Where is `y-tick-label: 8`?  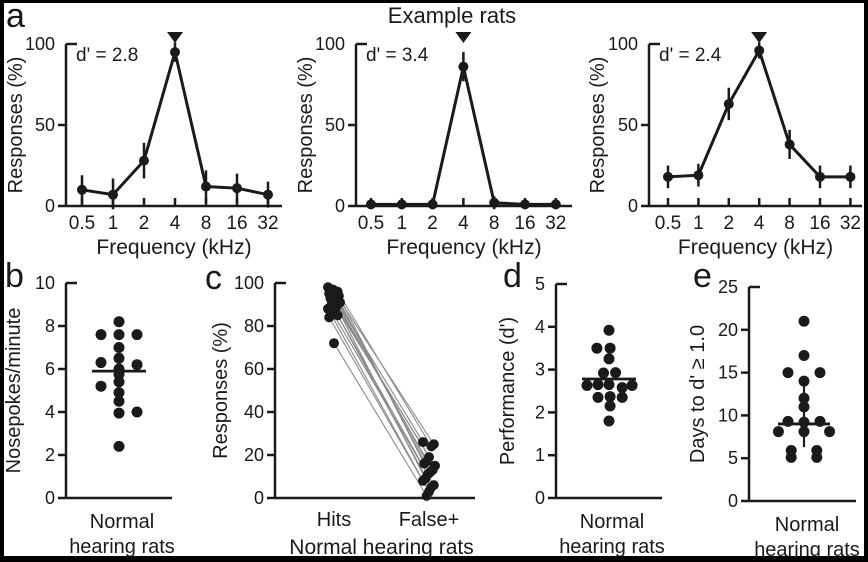 y-tick-label: 8 is located at coordinates (50, 326).